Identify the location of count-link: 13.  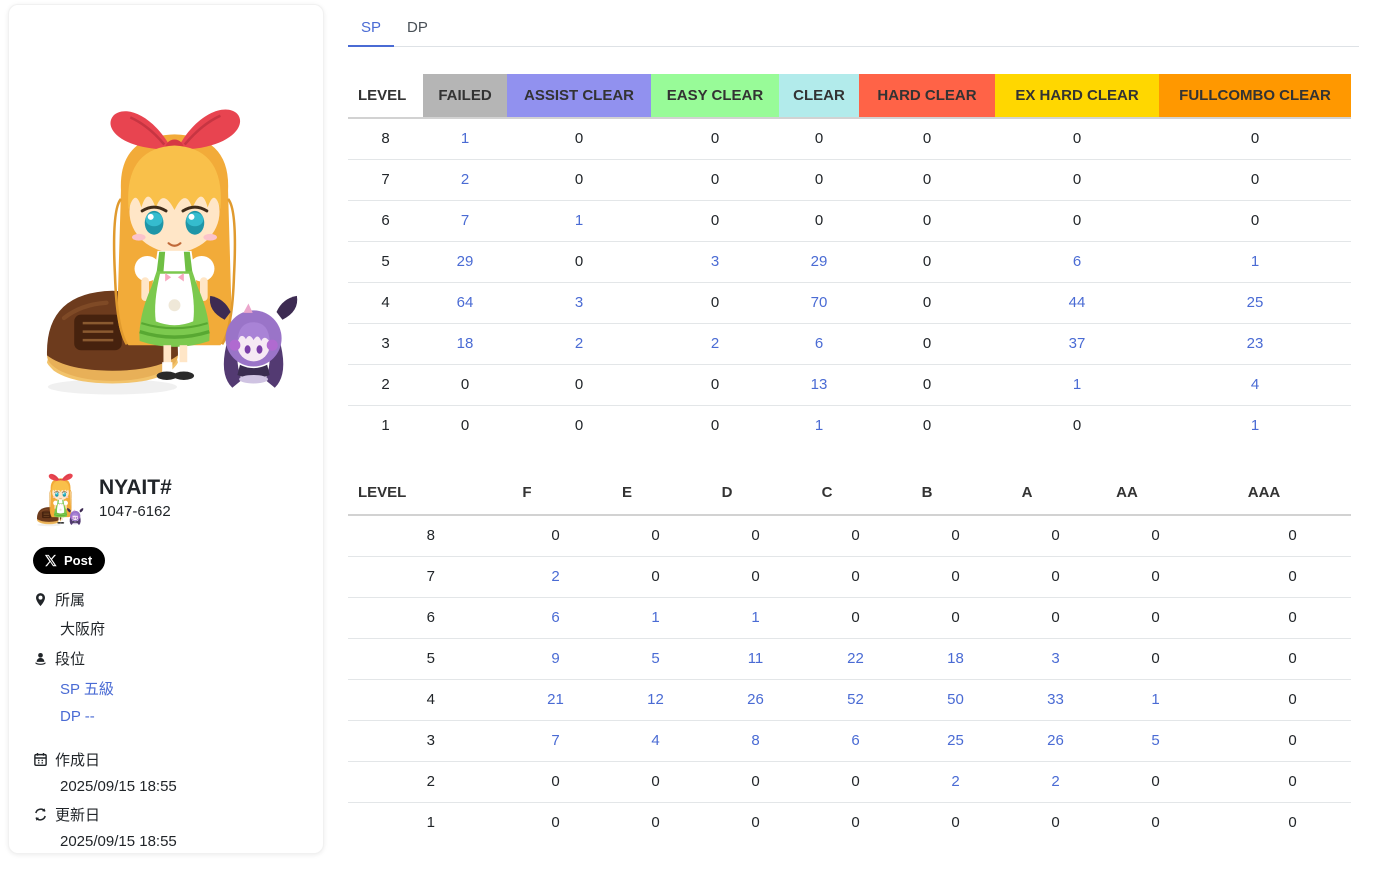
(819, 384).